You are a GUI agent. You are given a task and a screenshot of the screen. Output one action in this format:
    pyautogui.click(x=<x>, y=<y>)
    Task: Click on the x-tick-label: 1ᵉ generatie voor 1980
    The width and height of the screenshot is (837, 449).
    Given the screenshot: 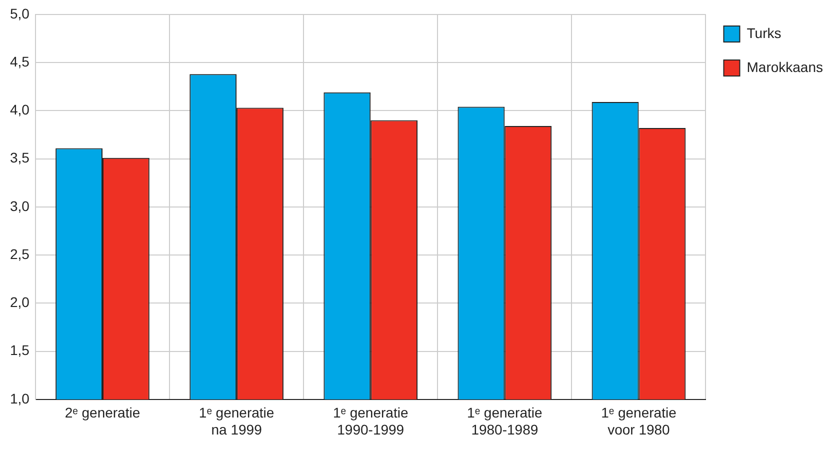 What is the action you would take?
    pyautogui.click(x=639, y=421)
    